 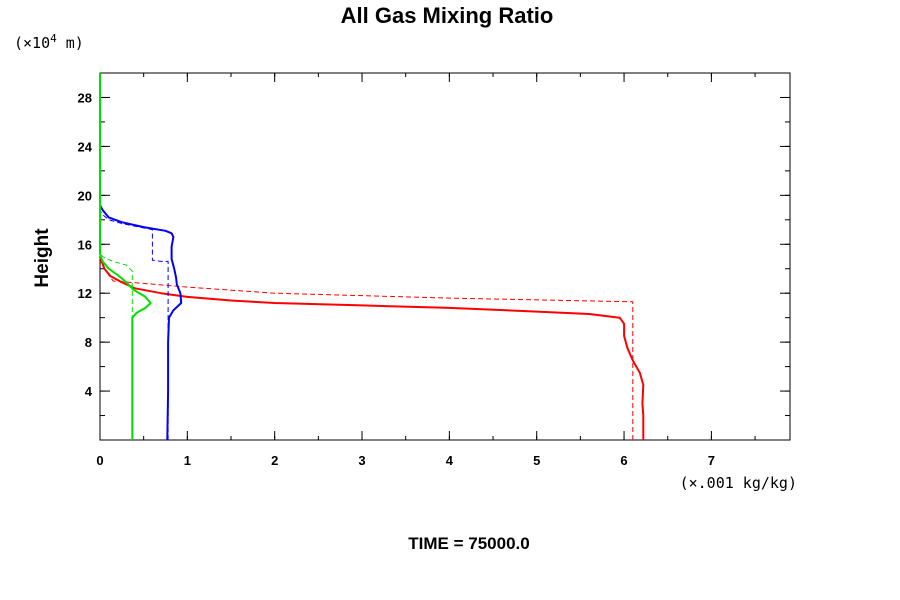 What do you see at coordinates (32, 43) in the screenshot?
I see `y-unit-prefix: (×10` at bounding box center [32, 43].